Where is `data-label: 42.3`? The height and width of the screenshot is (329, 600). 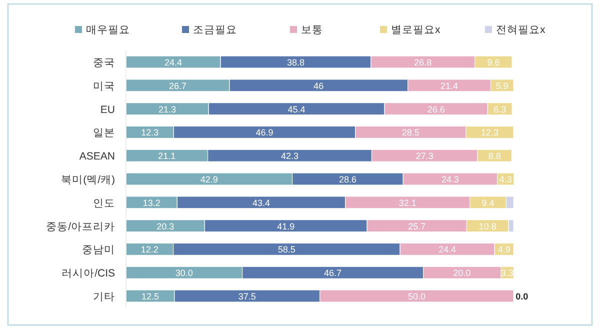
data-label: 42.3 is located at coordinates (290, 156).